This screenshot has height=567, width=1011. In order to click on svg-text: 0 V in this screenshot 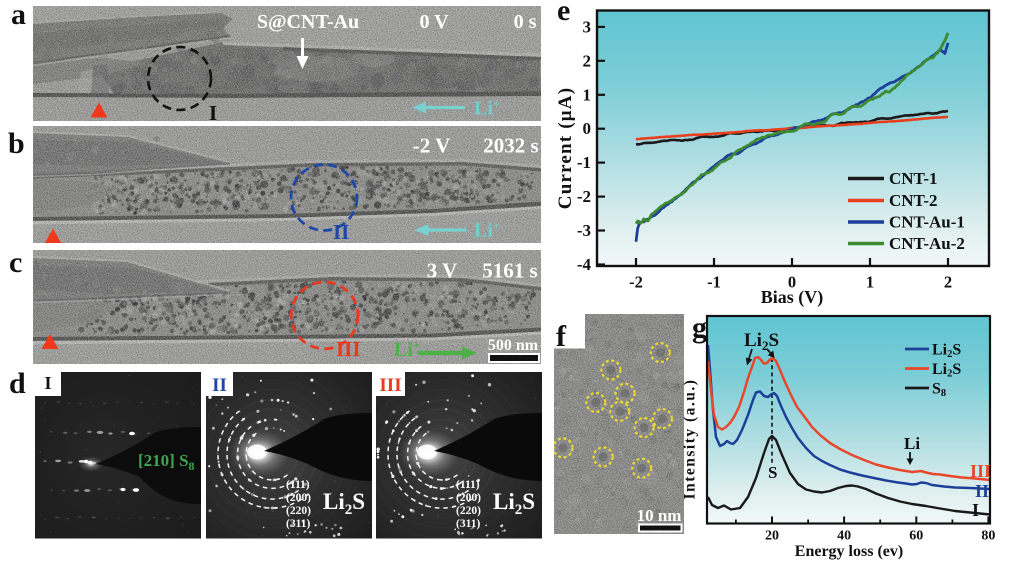, I will do `click(434, 22)`.